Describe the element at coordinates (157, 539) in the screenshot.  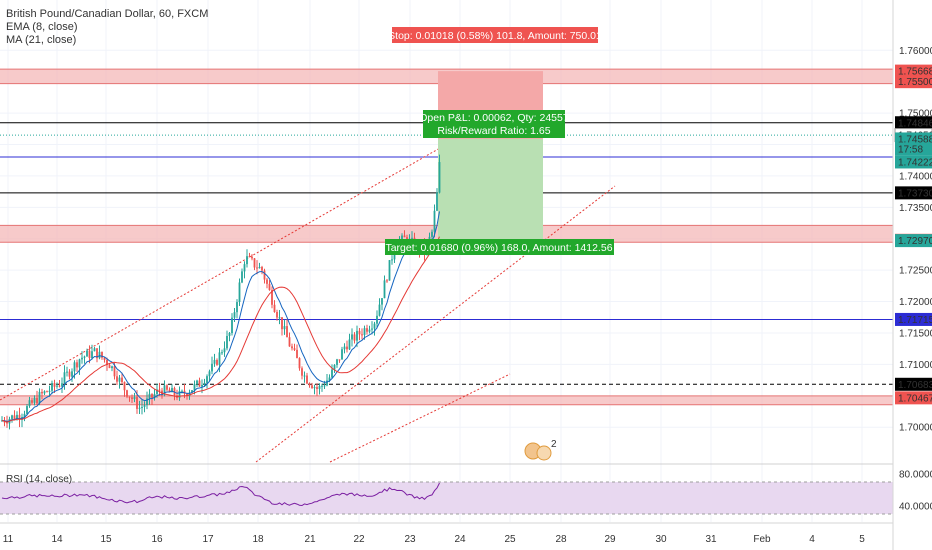
I see `time-tick-label: 16` at that location.